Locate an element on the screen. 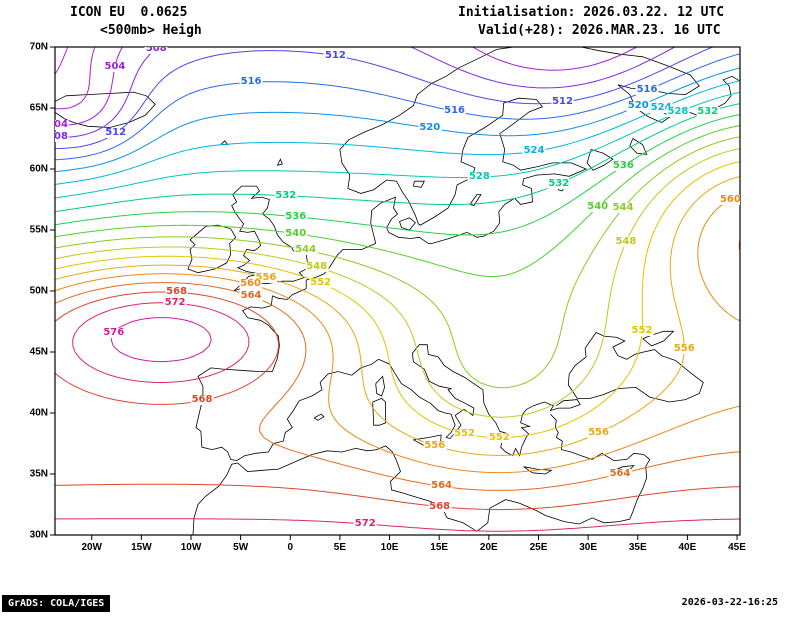 The height and width of the screenshot is (618, 800). lat-axis-label: 35N is located at coordinates (38, 474).